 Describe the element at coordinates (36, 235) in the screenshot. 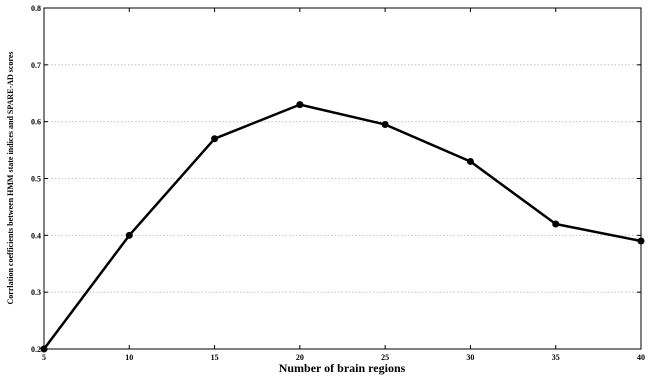

I see `y-tick-label: 0.4` at that location.